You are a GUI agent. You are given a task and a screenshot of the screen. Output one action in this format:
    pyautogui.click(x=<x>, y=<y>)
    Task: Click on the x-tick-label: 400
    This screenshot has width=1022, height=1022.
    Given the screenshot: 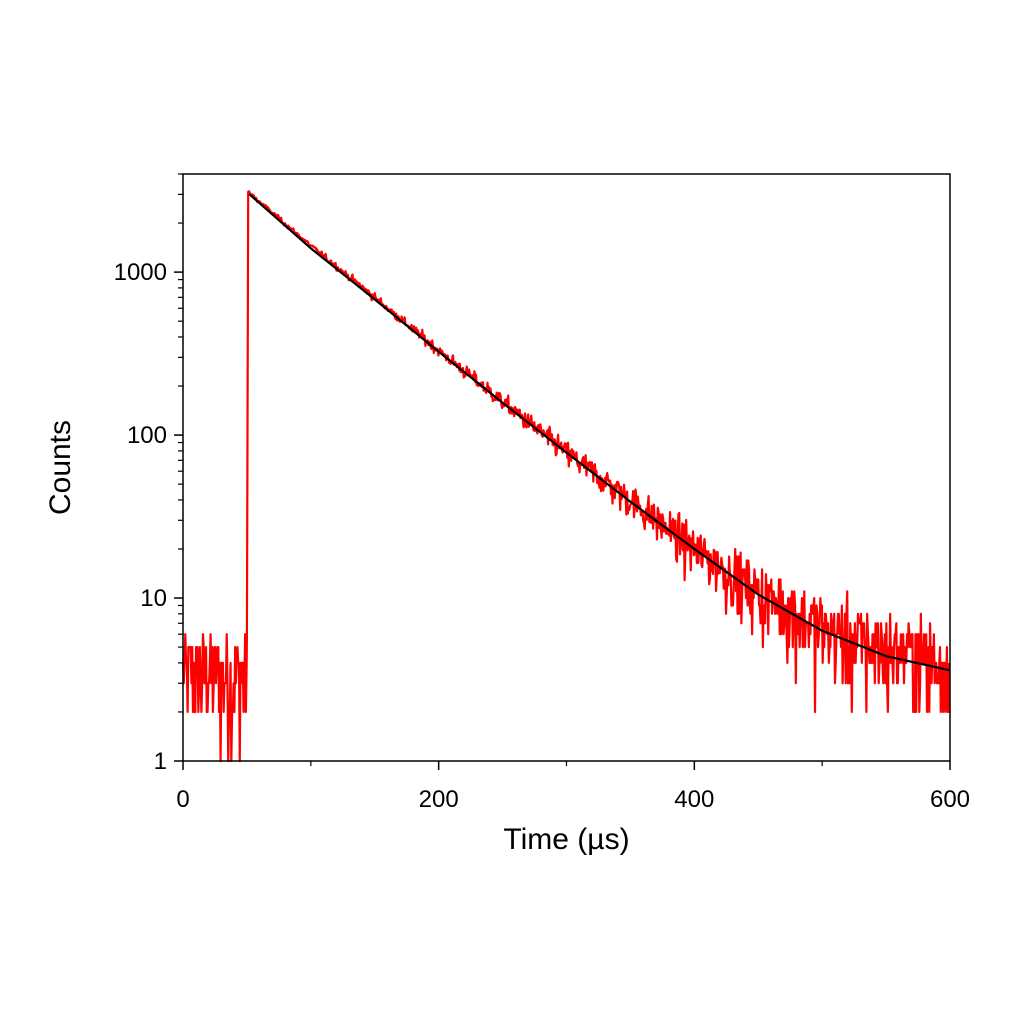 What is the action you would take?
    pyautogui.click(x=694, y=799)
    